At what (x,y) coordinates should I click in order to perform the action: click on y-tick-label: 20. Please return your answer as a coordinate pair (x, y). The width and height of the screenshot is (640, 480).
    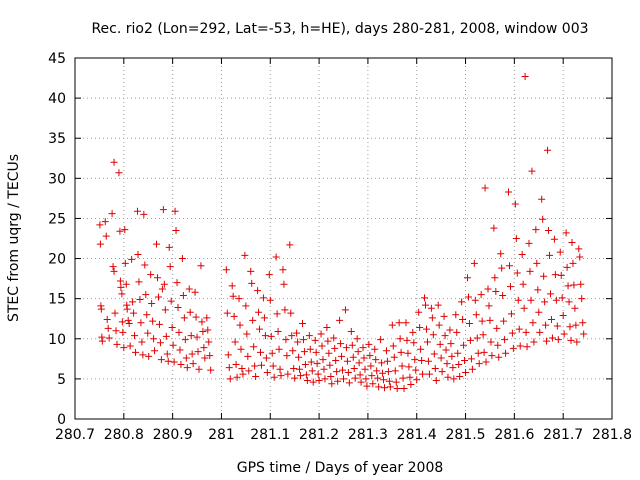
    Looking at the image, I should click on (57, 260).